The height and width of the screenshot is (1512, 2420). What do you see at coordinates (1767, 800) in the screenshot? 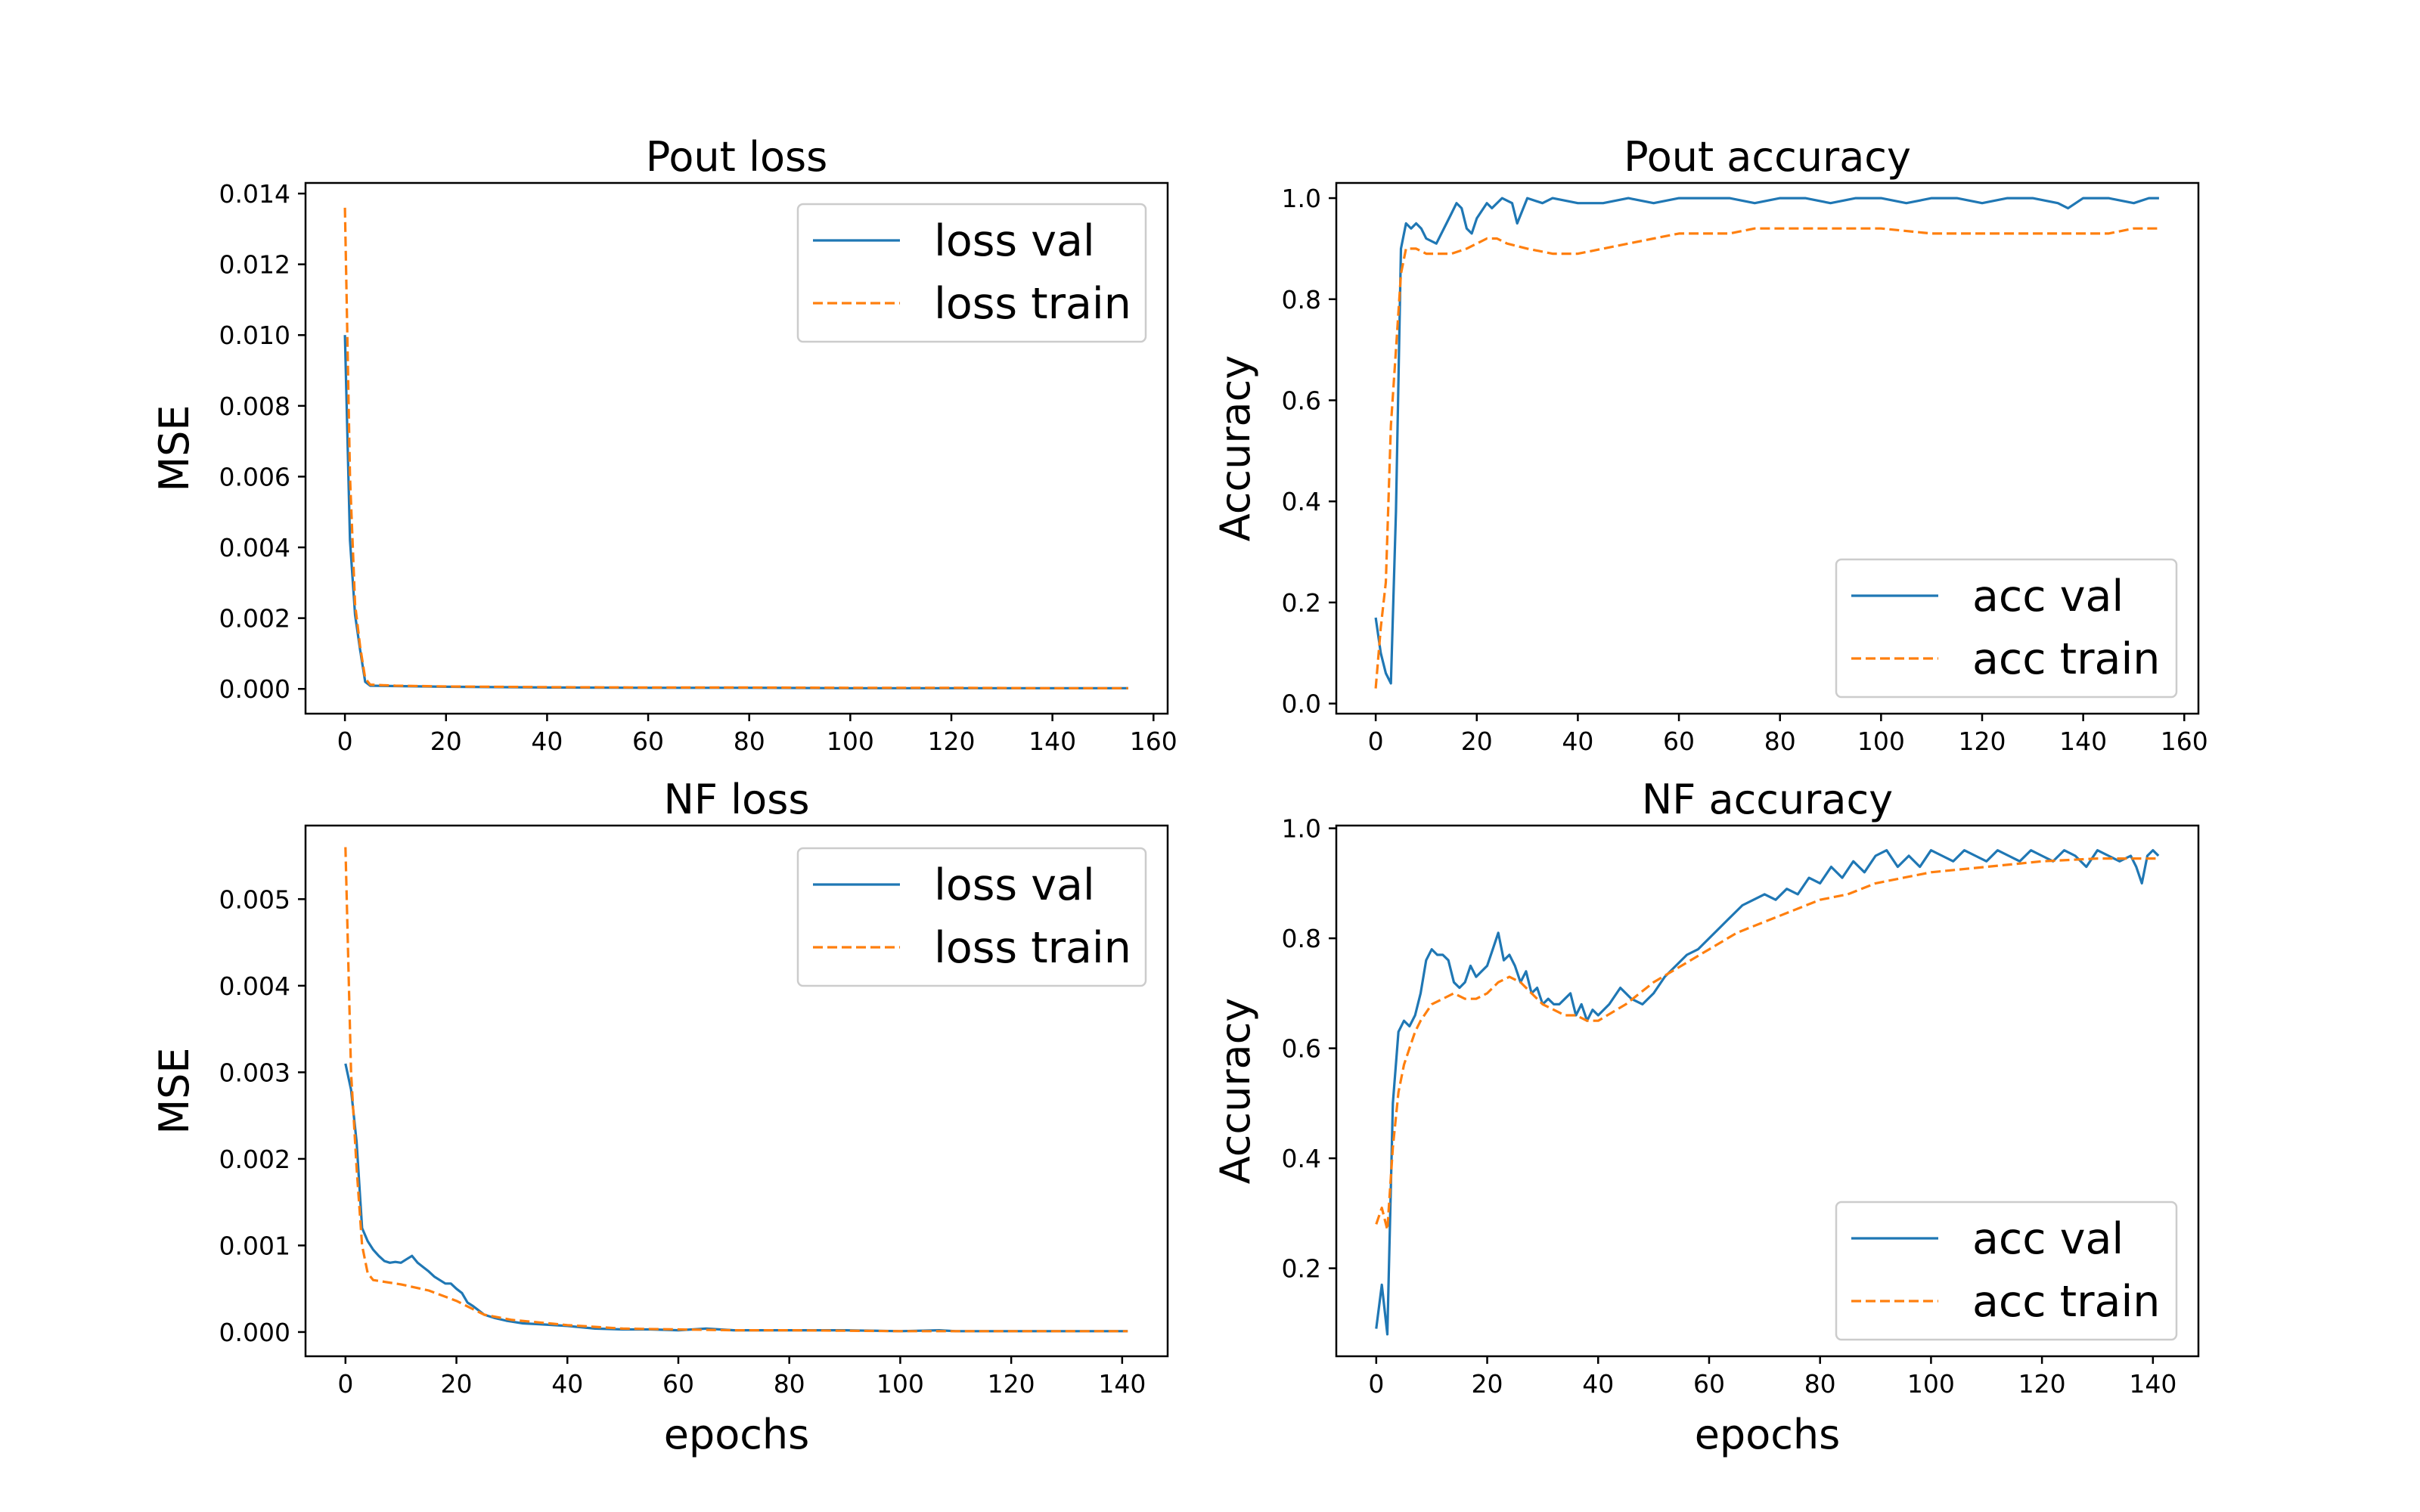
I see `chart-title: NF accuracy` at bounding box center [1767, 800].